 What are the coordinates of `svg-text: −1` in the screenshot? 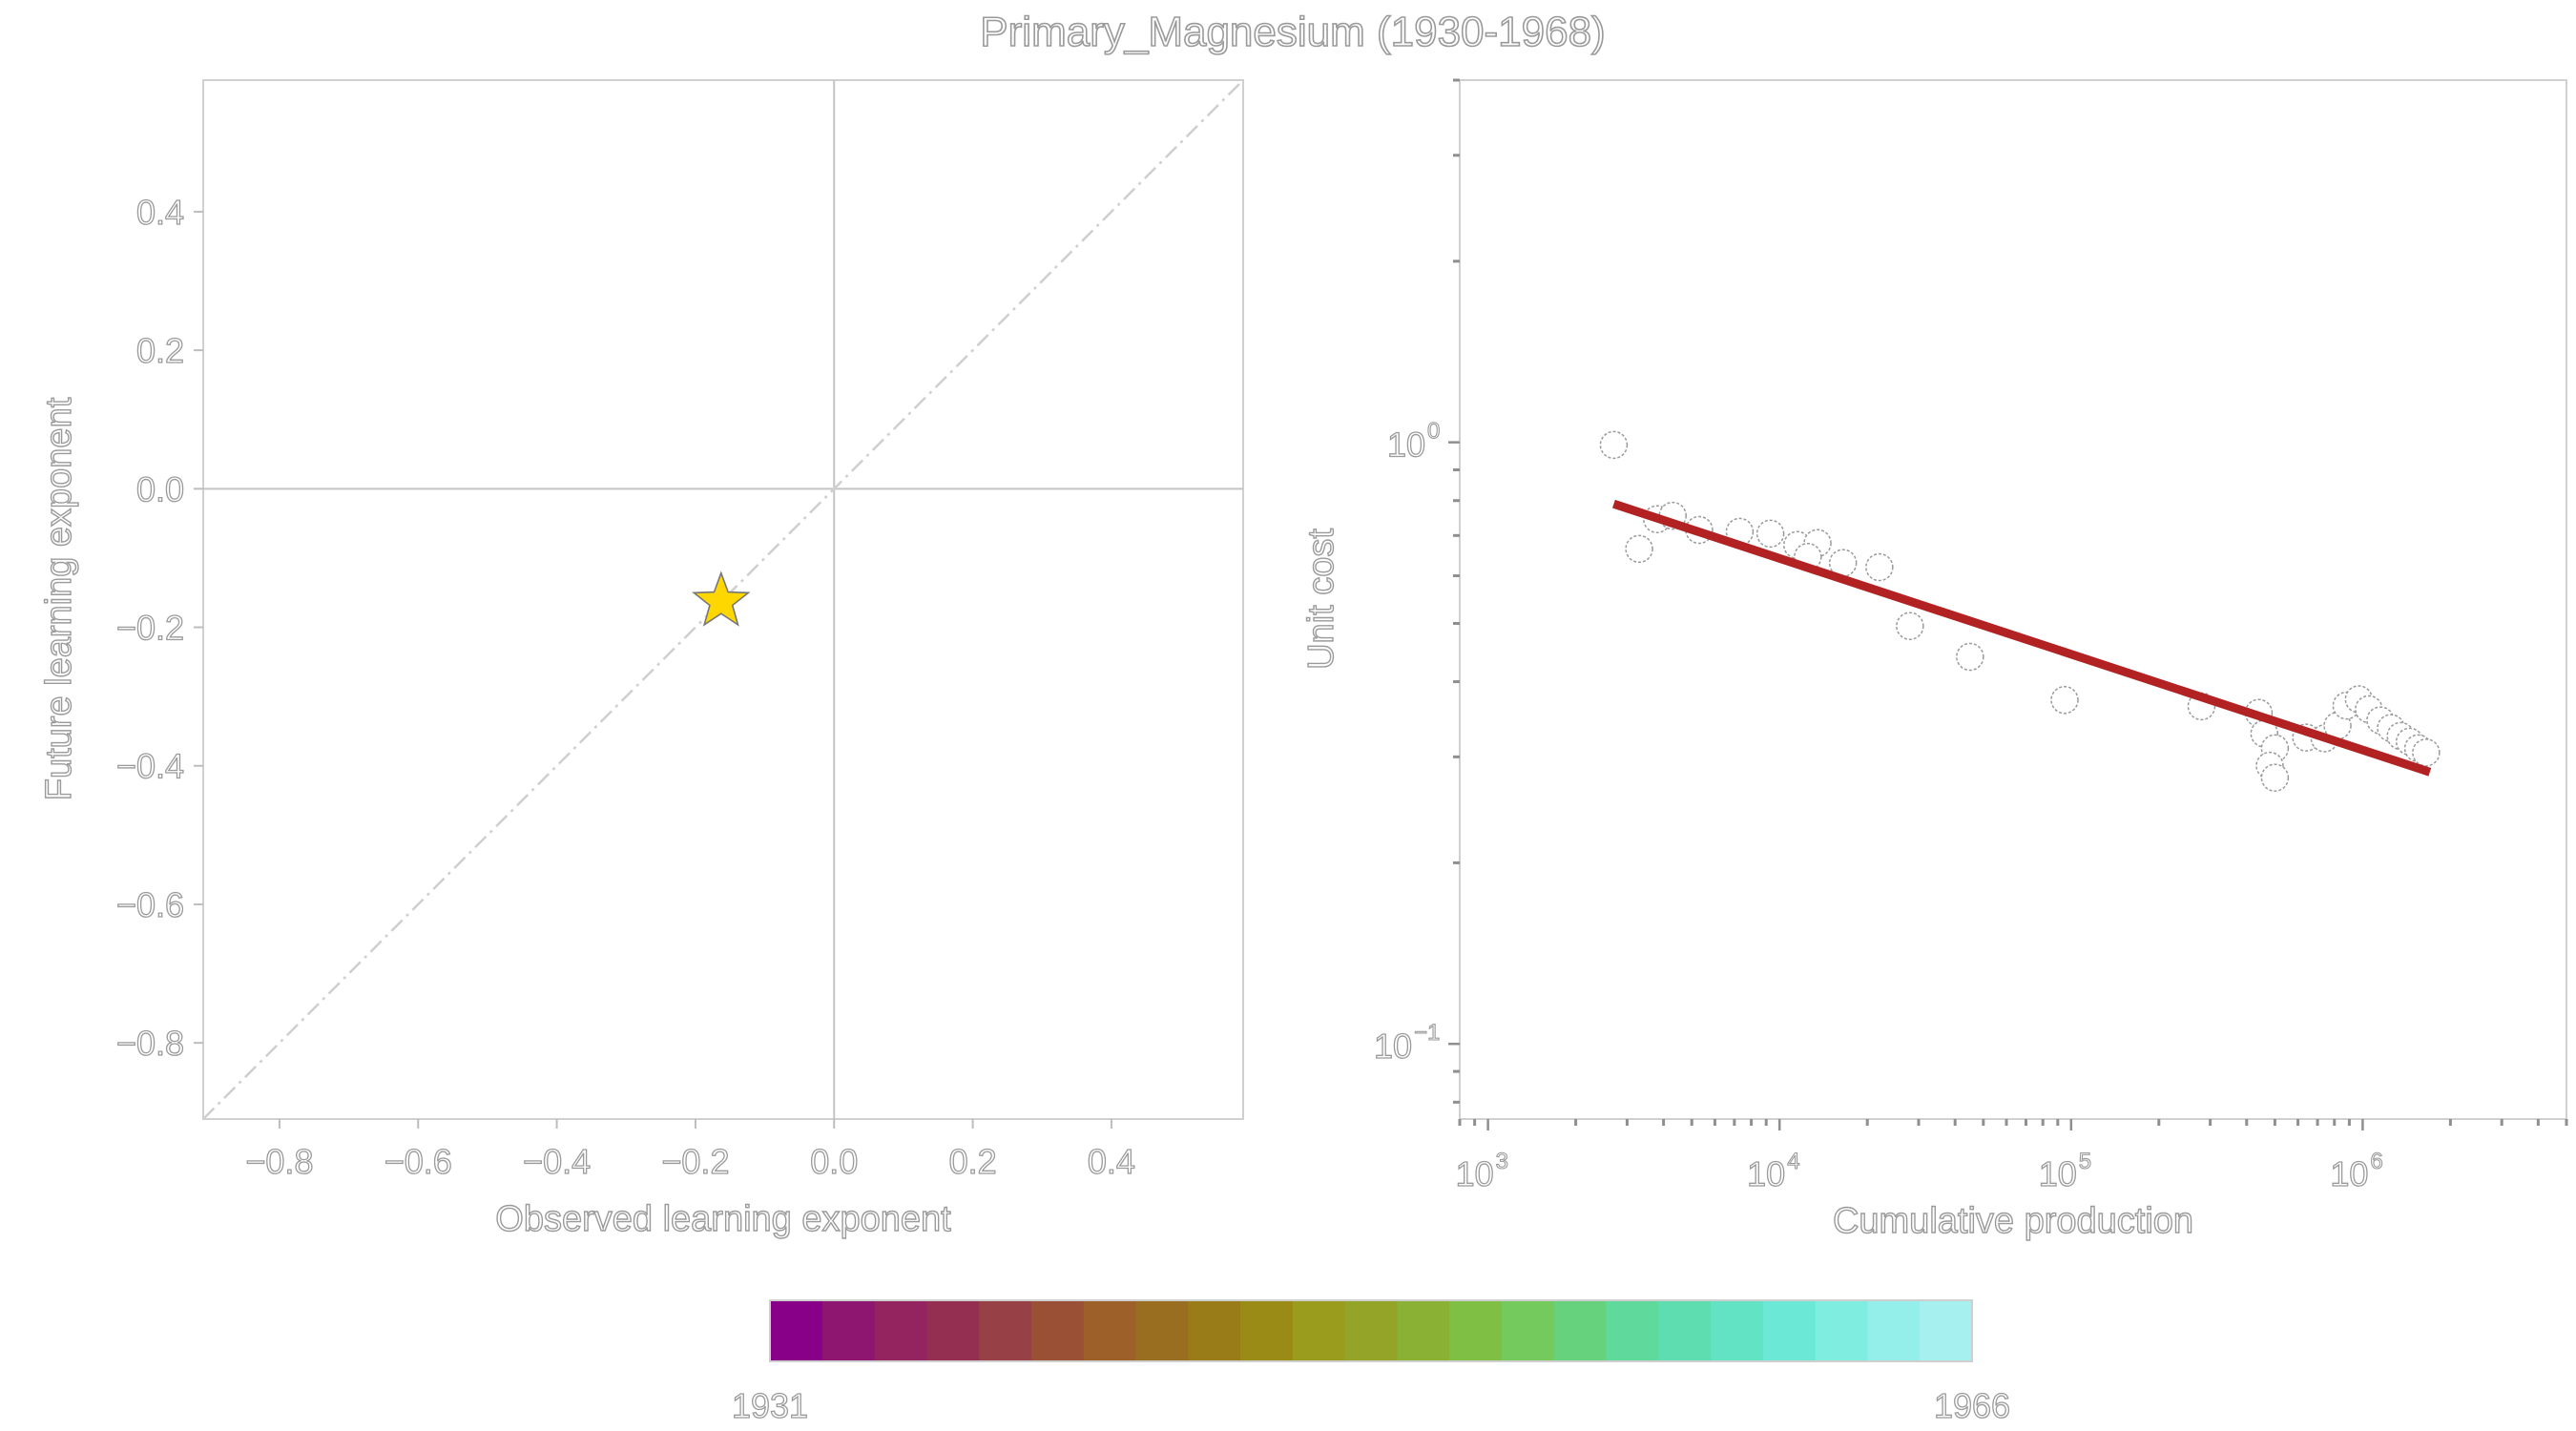 It's located at (1427, 1033).